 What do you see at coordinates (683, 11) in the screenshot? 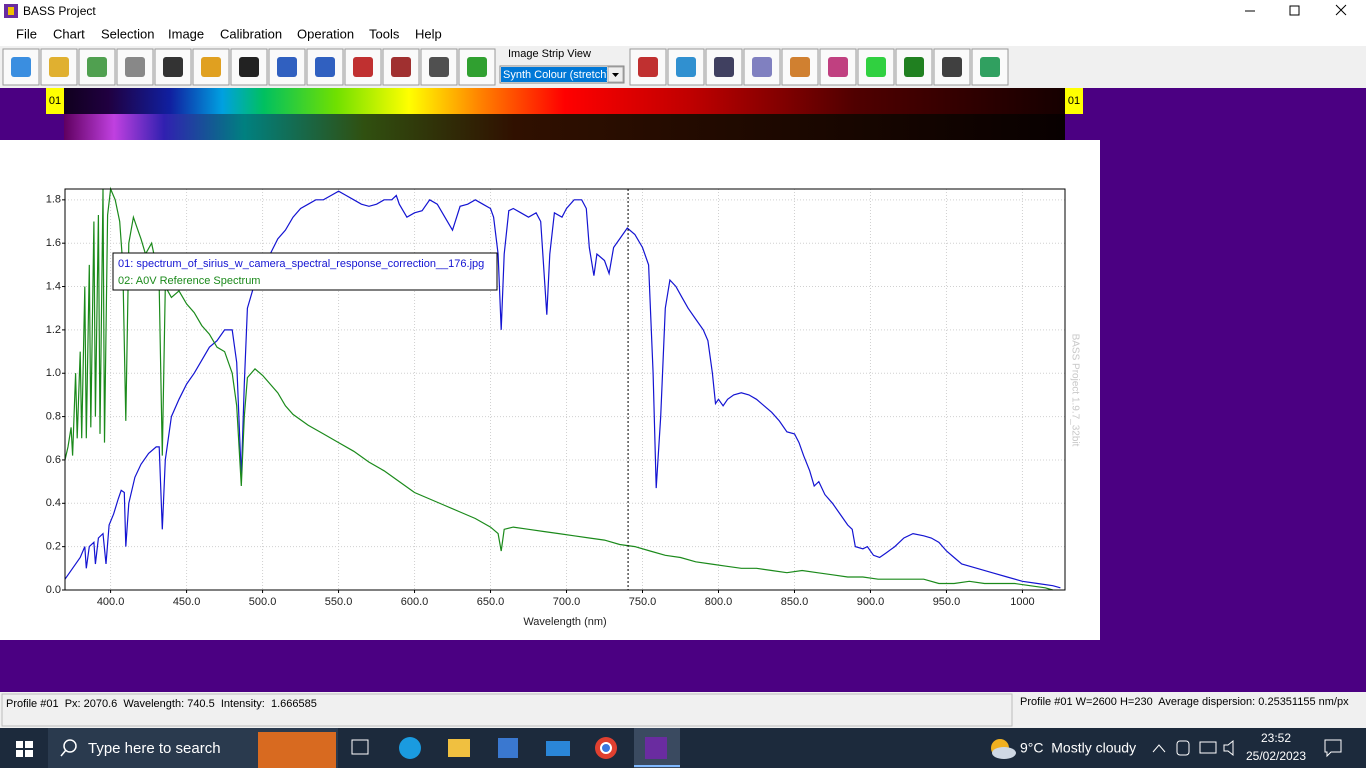
I see `title-bar` at bounding box center [683, 11].